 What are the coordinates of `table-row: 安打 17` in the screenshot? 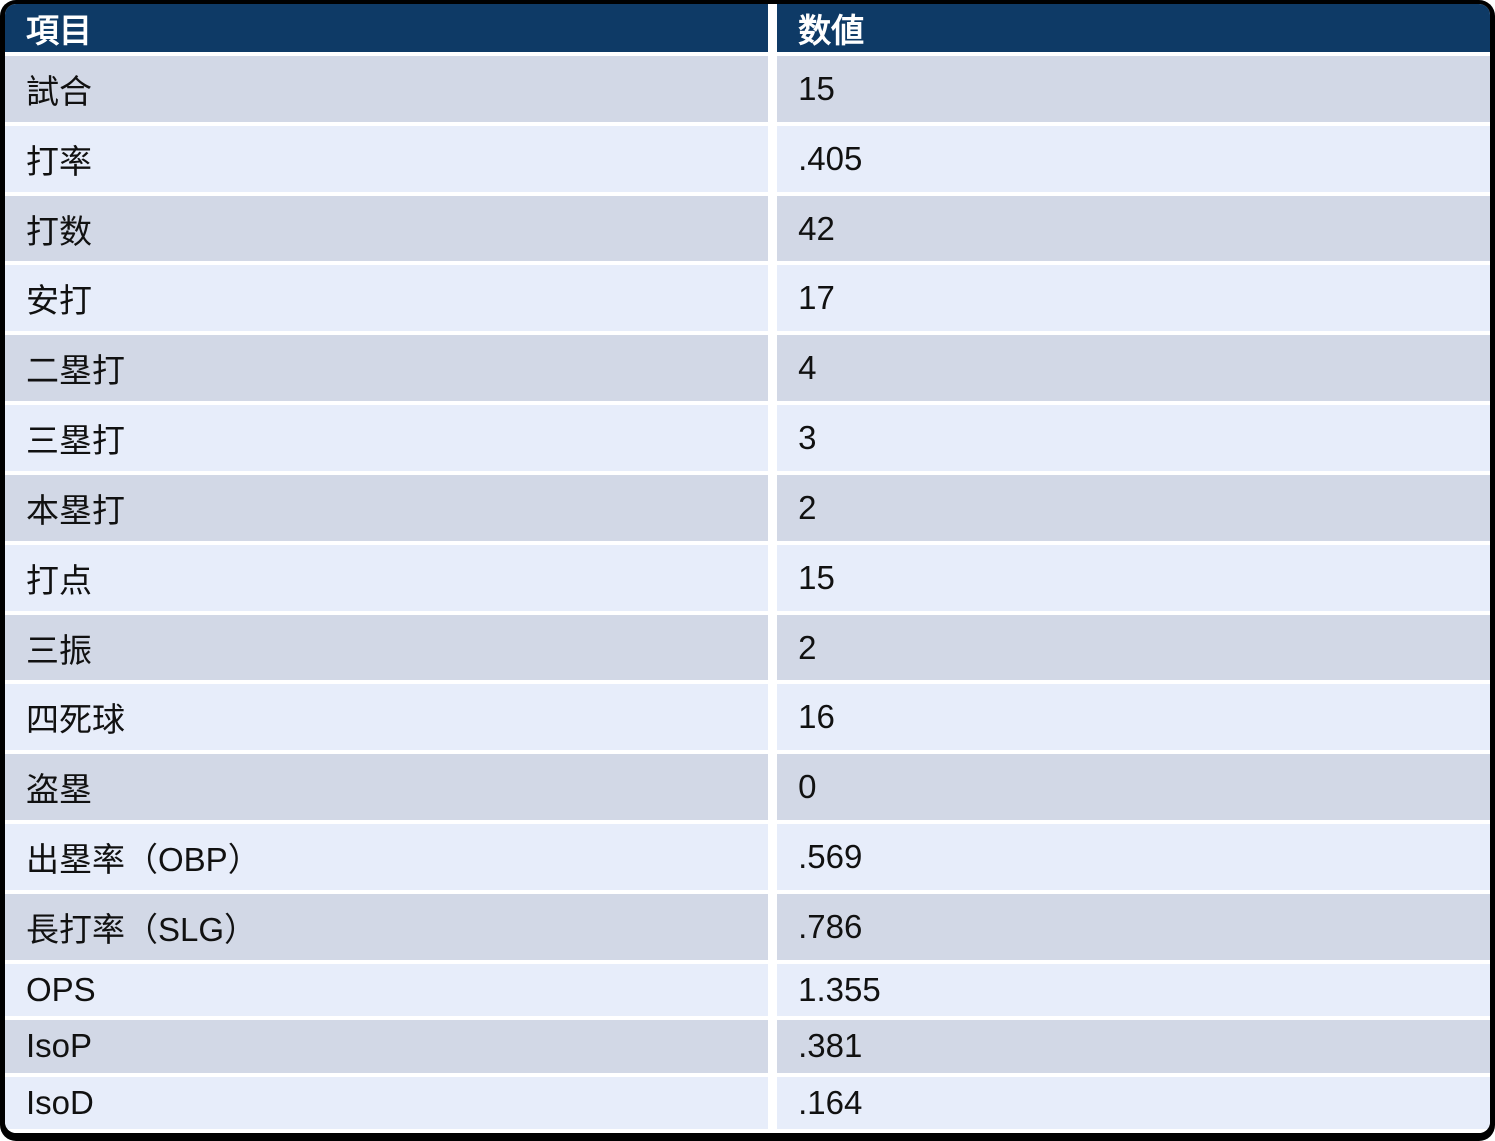 It's located at (747, 300).